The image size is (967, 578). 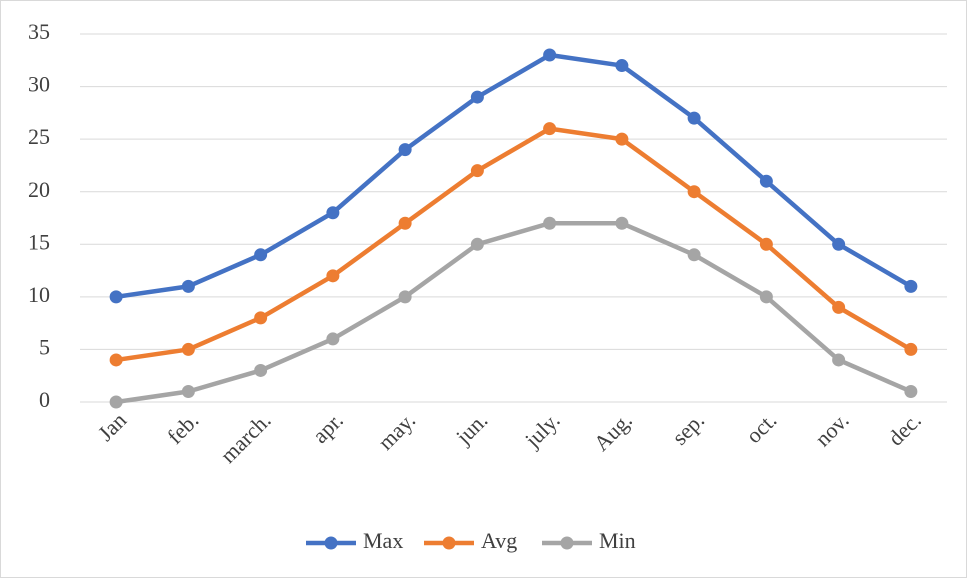 What do you see at coordinates (39, 294) in the screenshot?
I see `y-tick-label: 10` at bounding box center [39, 294].